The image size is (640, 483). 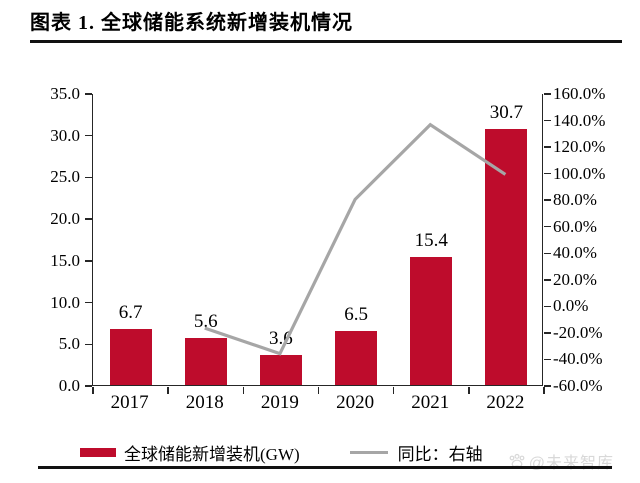 I want to click on left-axis-tick-label: 25.0, so click(x=65, y=177).